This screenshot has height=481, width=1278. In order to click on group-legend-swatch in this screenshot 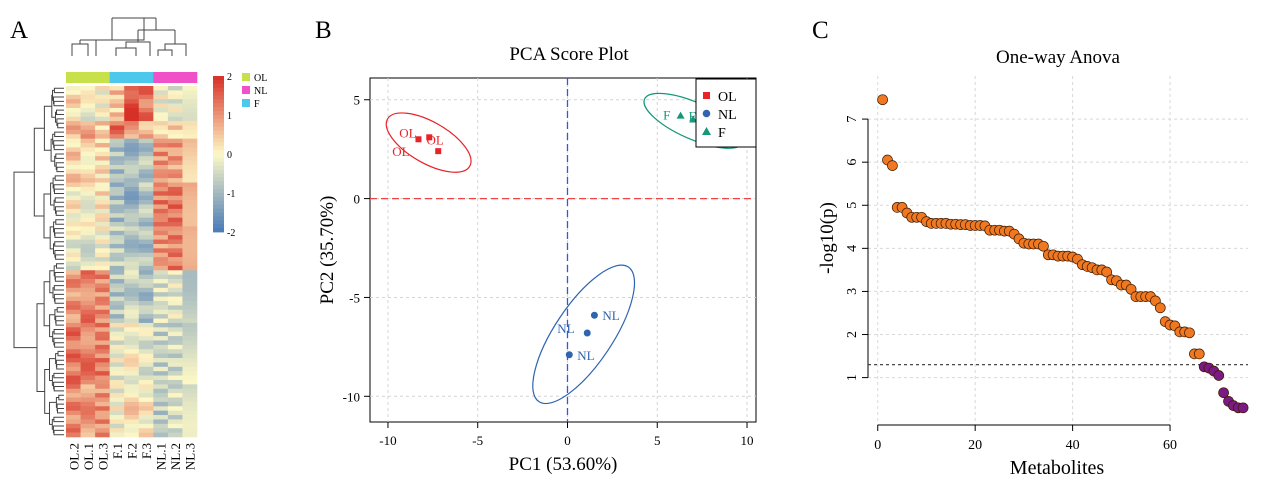, I will do `click(246, 77)`.